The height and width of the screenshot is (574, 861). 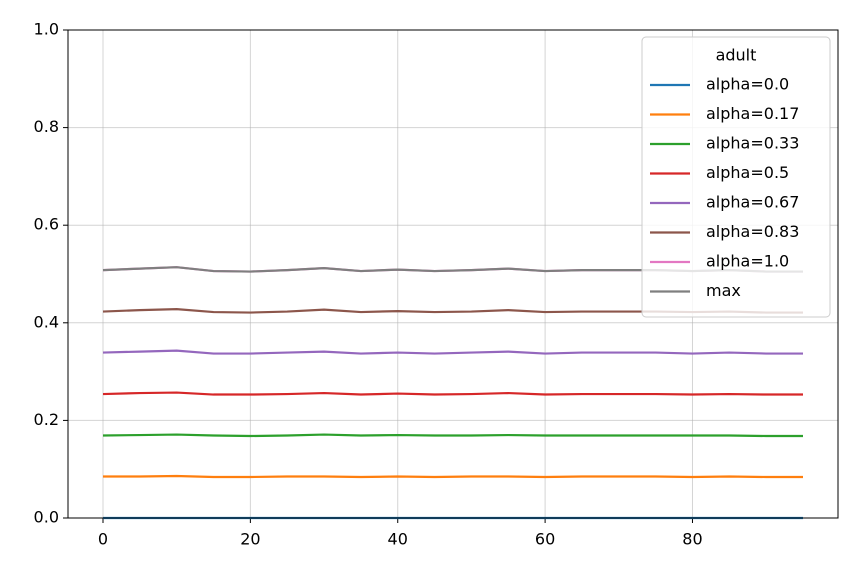 What do you see at coordinates (752, 231) in the screenshot?
I see `legend-label: alpha=0.83` at bounding box center [752, 231].